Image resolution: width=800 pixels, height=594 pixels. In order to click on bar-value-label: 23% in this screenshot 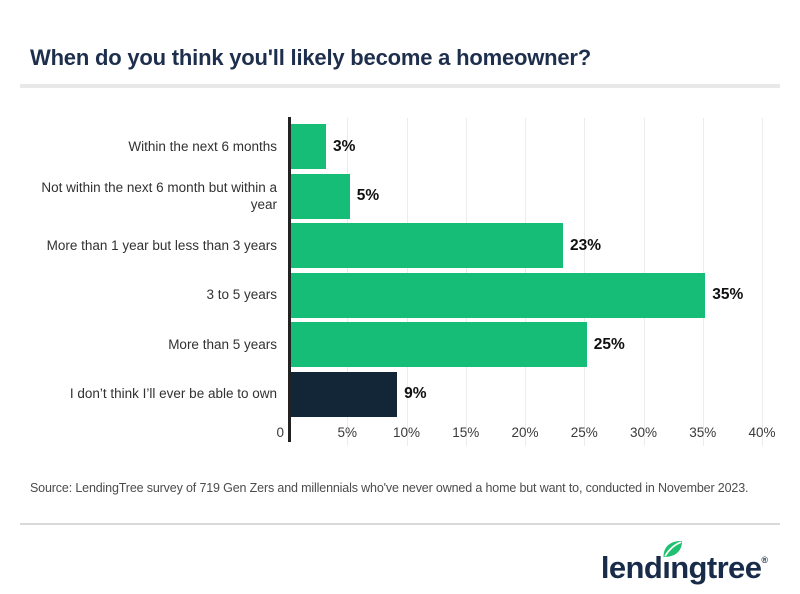, I will do `click(586, 245)`.